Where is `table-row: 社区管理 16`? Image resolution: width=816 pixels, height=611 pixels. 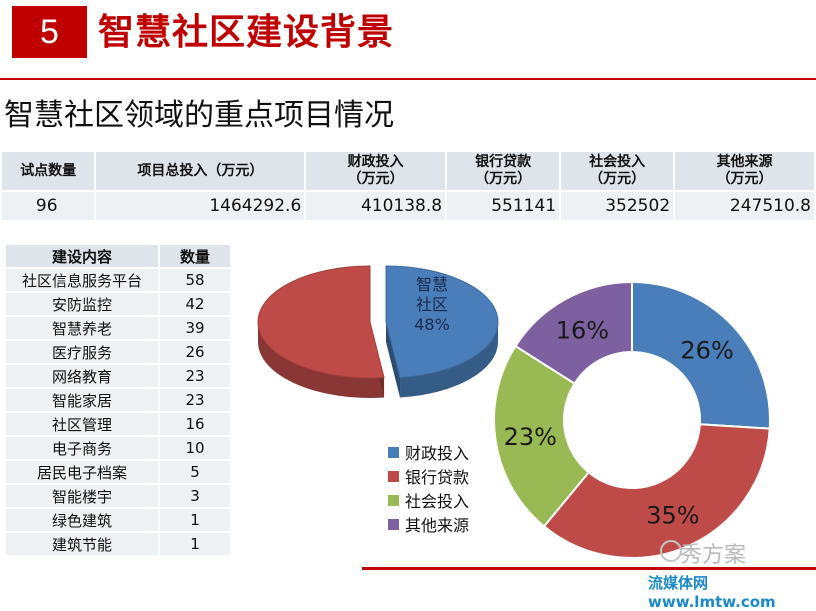 table-row: 社区管理 16 is located at coordinates (118, 424).